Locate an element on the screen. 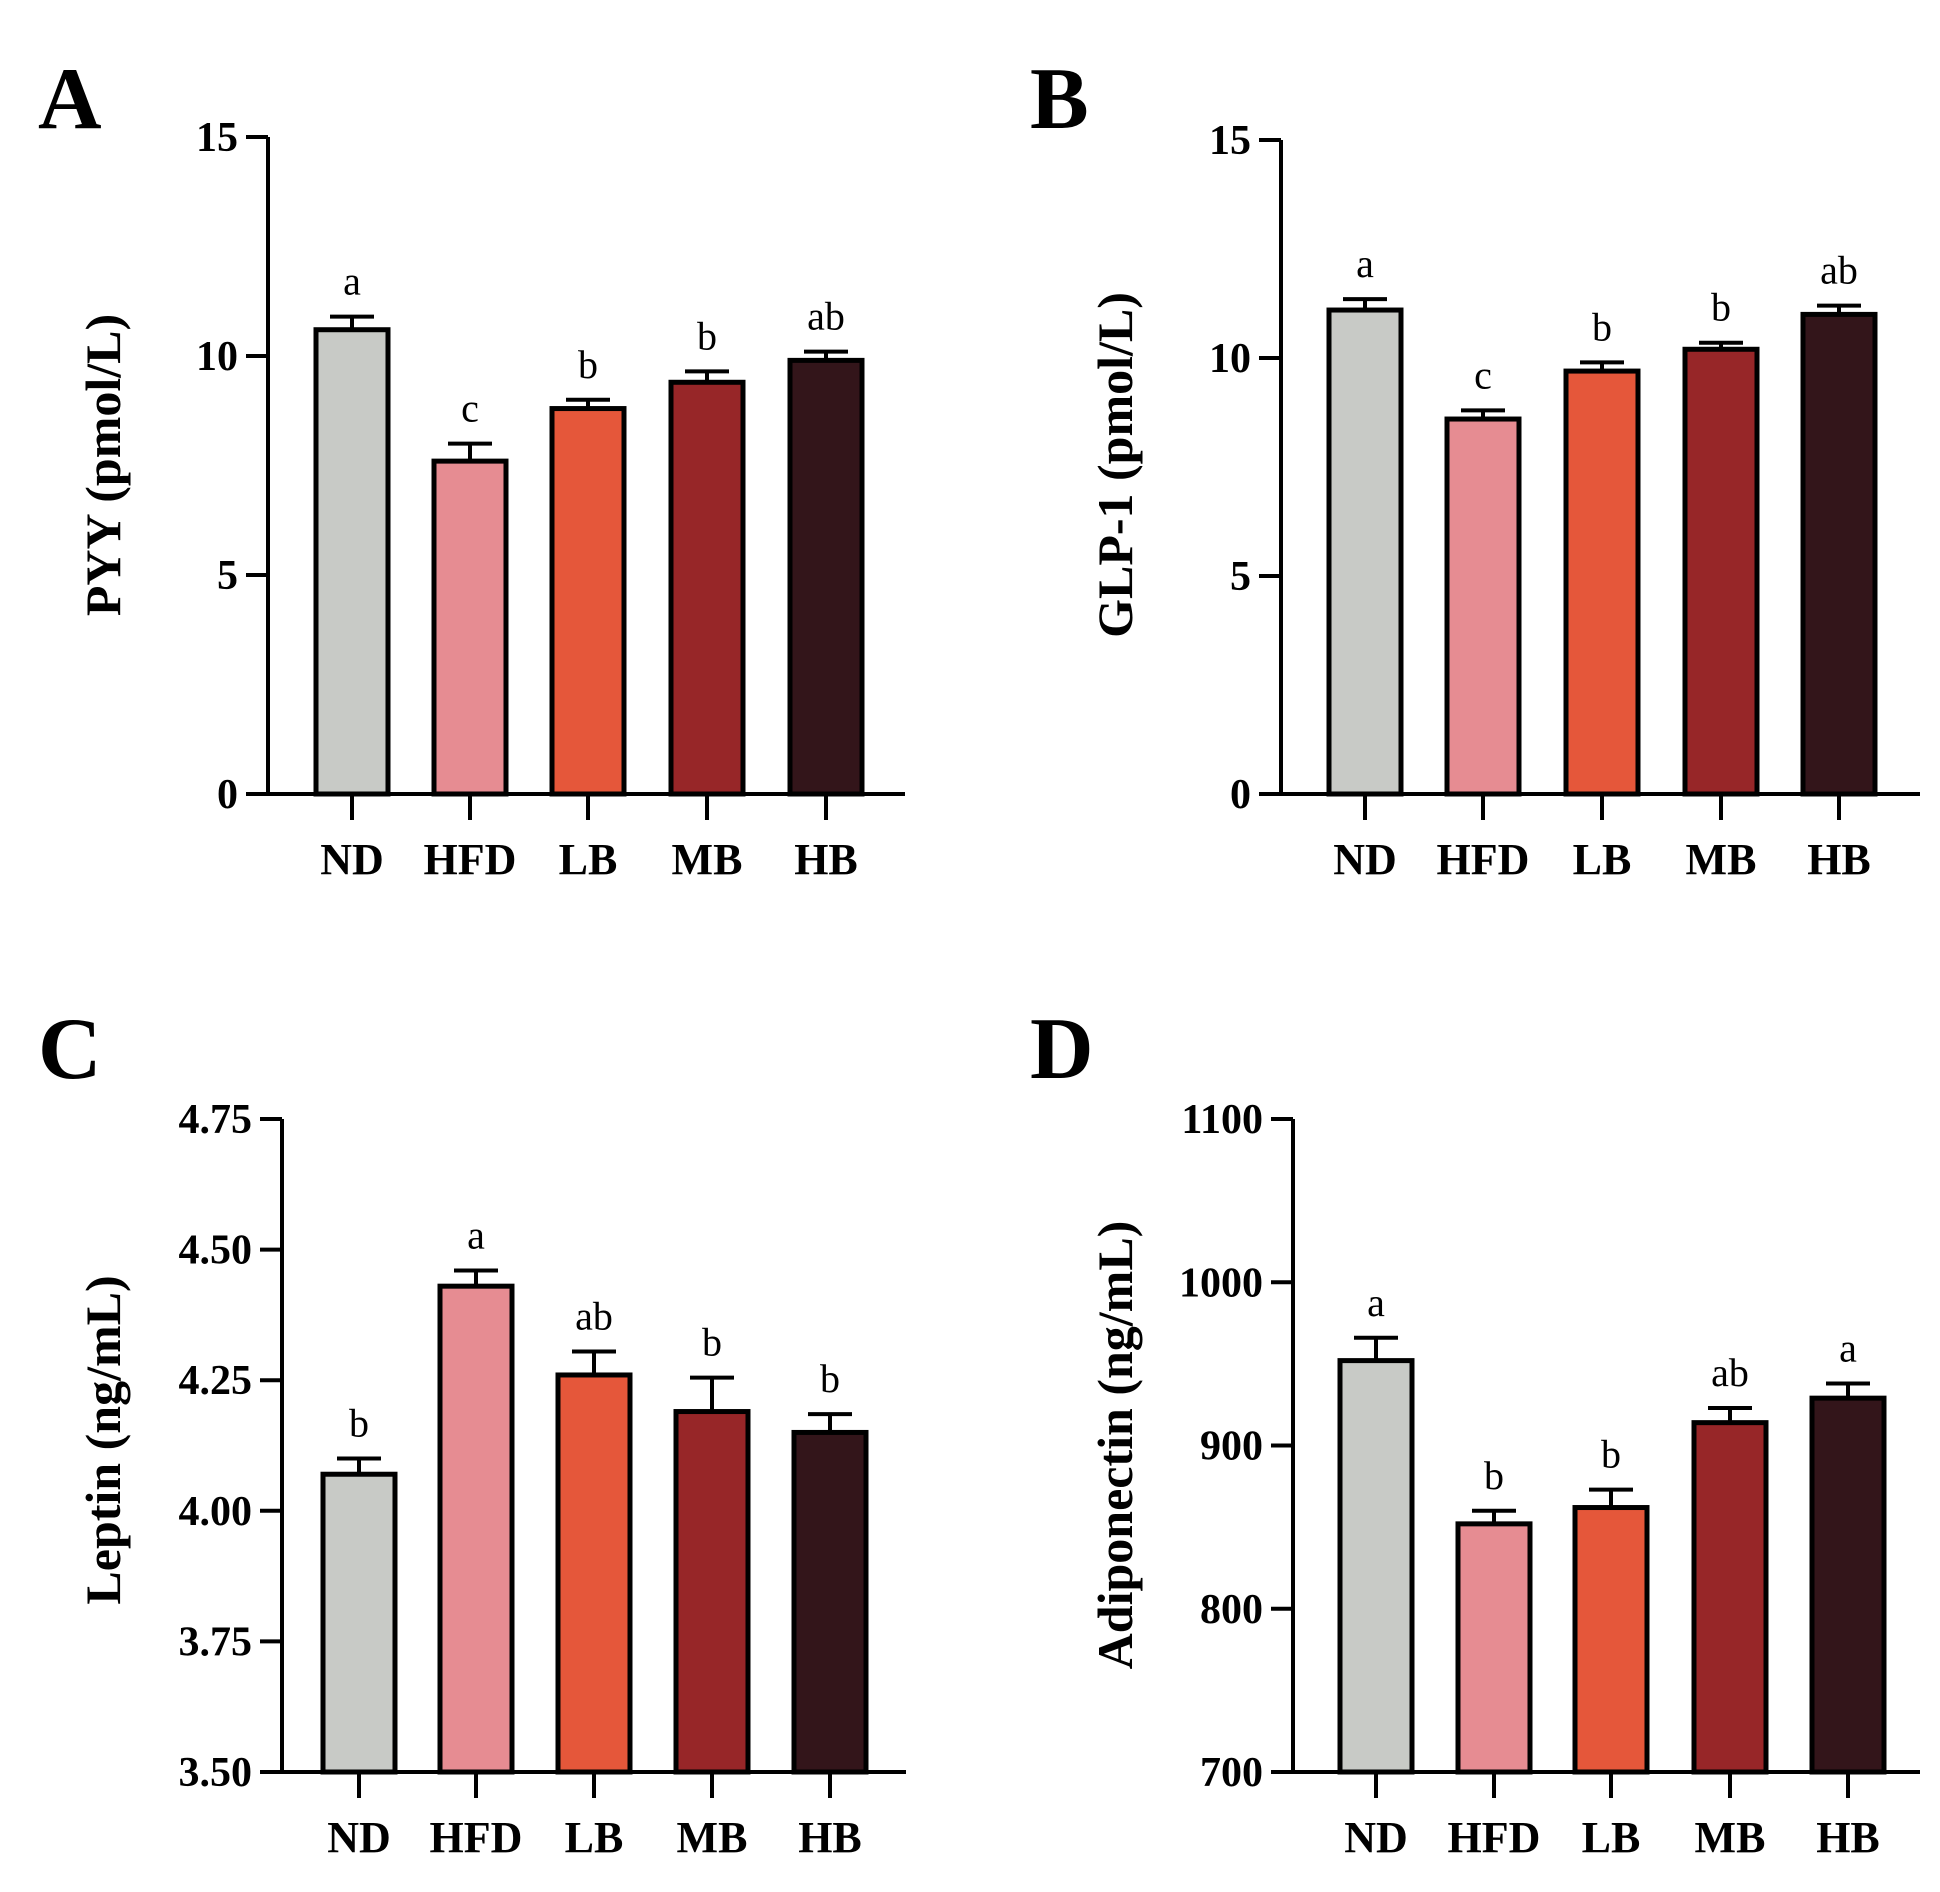  panel-c-significance-label-lb: ab is located at coordinates (594, 1315).